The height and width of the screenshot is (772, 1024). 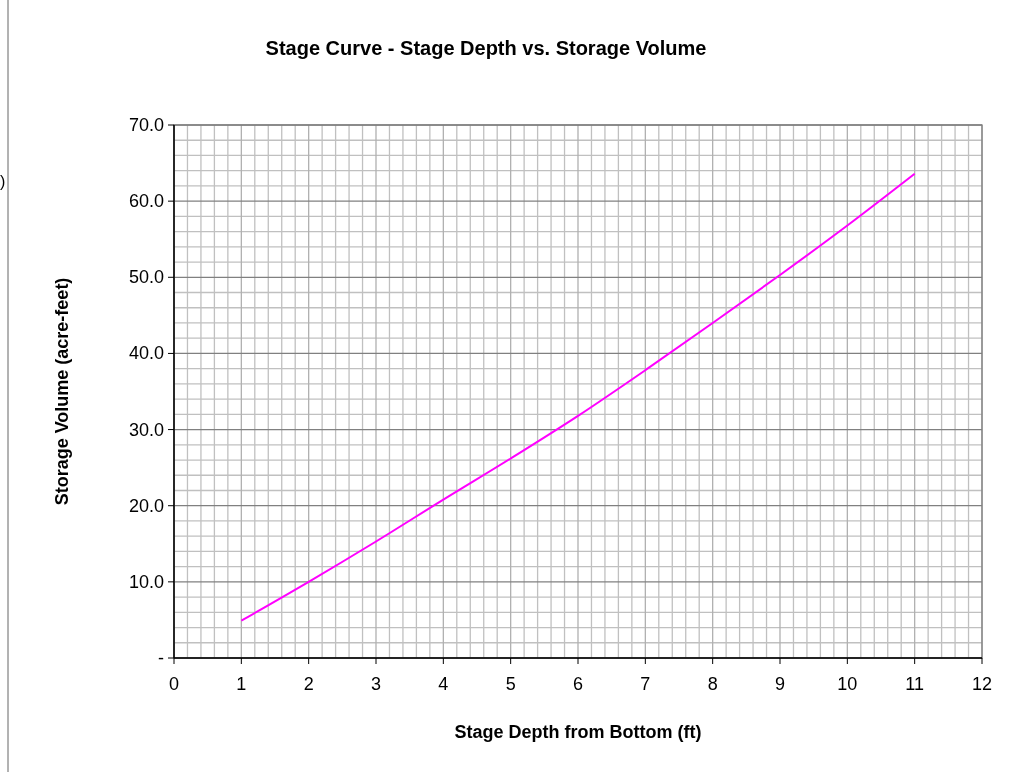 What do you see at coordinates (146, 125) in the screenshot?
I see `y-tick-label: 70.0` at bounding box center [146, 125].